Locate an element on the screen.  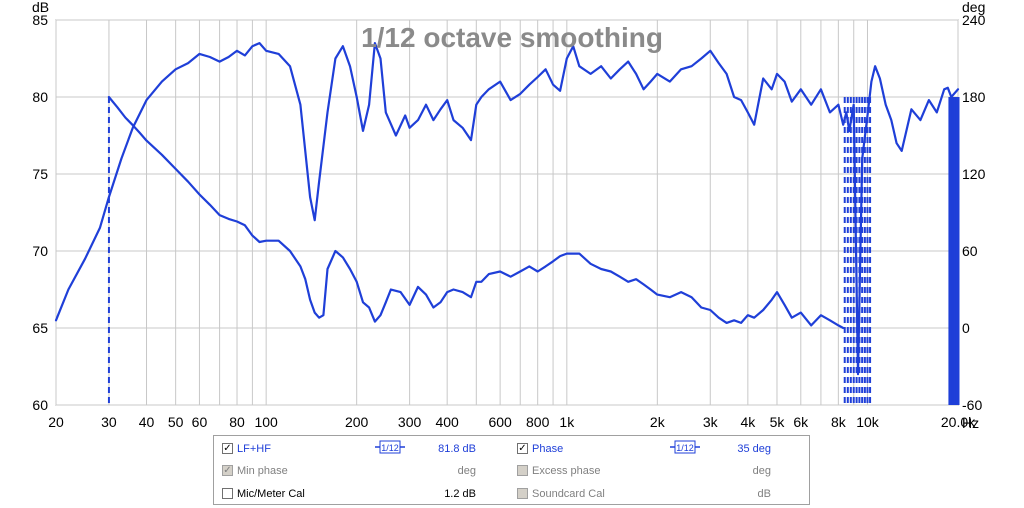
mic-cal-value: 1.2 dB is located at coordinates (460, 494).